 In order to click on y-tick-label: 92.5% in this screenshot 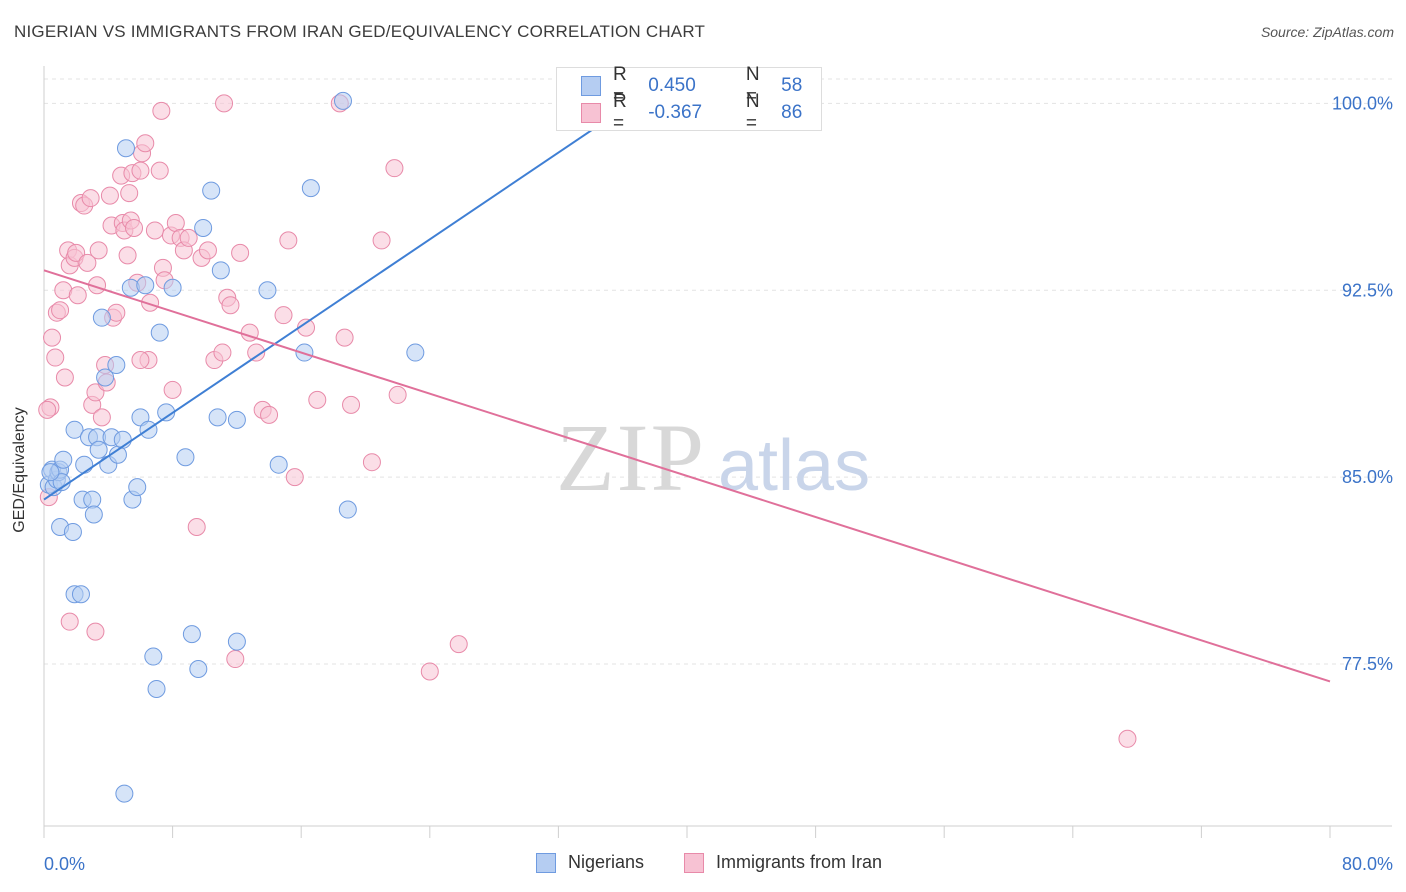, I will do `click(1367, 290)`.